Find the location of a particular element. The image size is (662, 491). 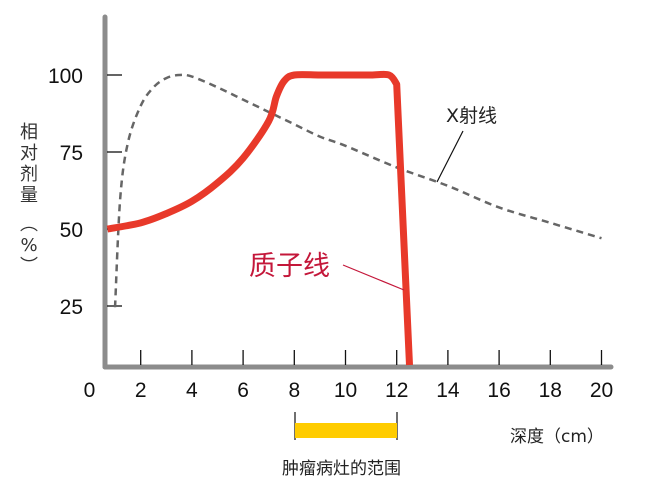

y-axis-label-char: % is located at coordinates (29, 245).